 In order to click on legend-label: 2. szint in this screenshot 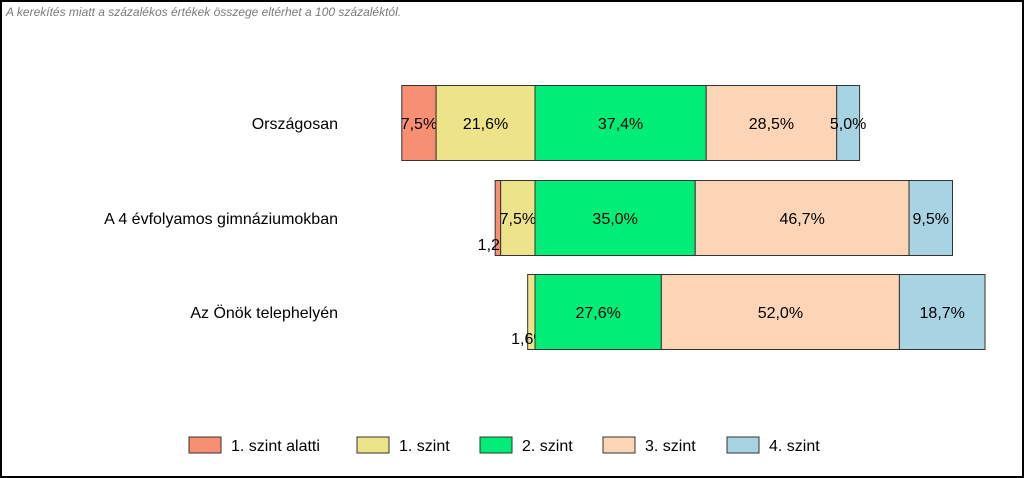, I will do `click(547, 446)`.